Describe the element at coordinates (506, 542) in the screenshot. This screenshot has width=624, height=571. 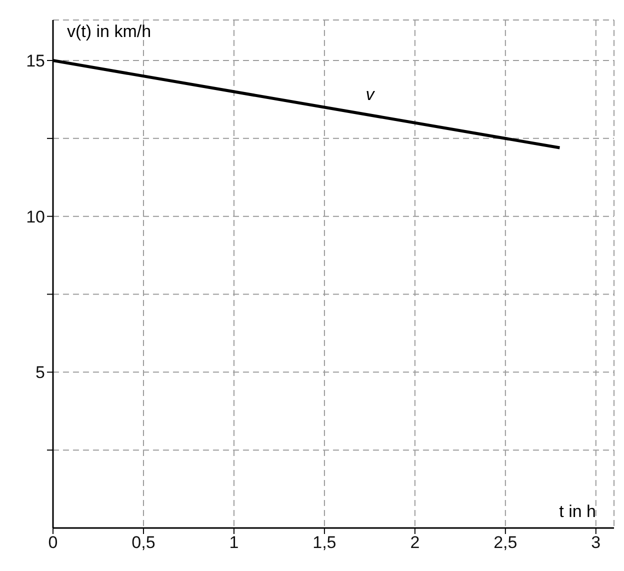
I see `x-tick-label: 2,5` at that location.